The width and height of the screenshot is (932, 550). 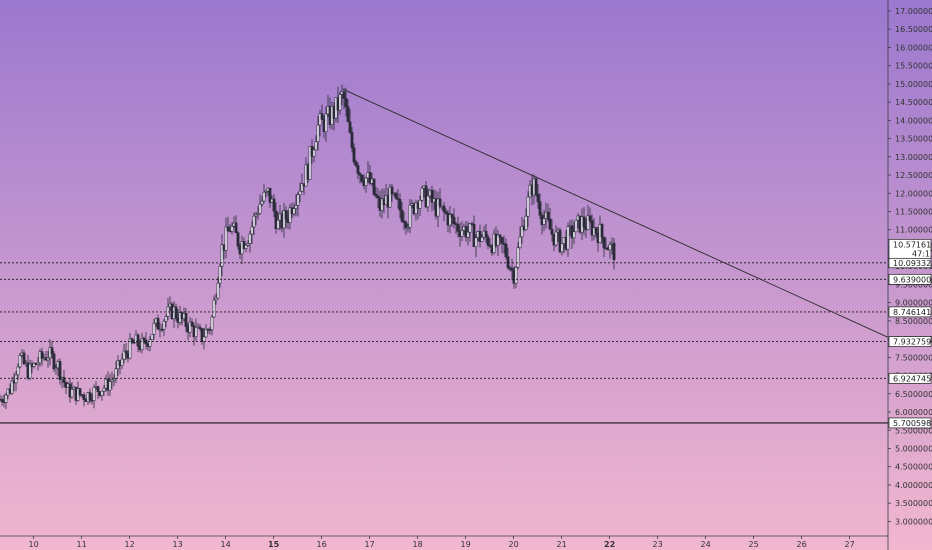 I want to click on price-tick-label: 13.00000000, so click(x=913, y=157).